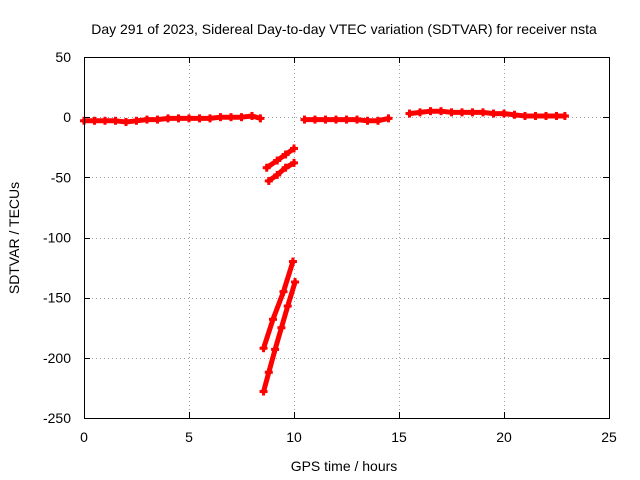 The height and width of the screenshot is (480, 640). What do you see at coordinates (189, 437) in the screenshot?
I see `x-tick-label: 5` at bounding box center [189, 437].